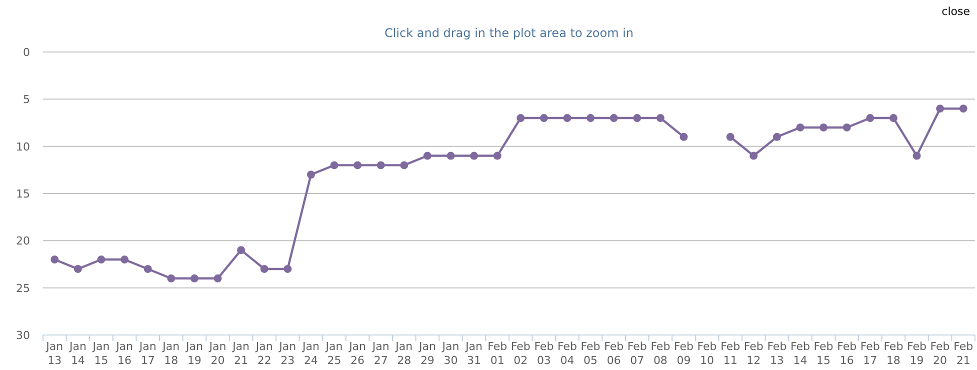 Image resolution: width=977 pixels, height=370 pixels. What do you see at coordinates (520, 353) in the screenshot?
I see `x-tick-label: Feb 02` at bounding box center [520, 353].